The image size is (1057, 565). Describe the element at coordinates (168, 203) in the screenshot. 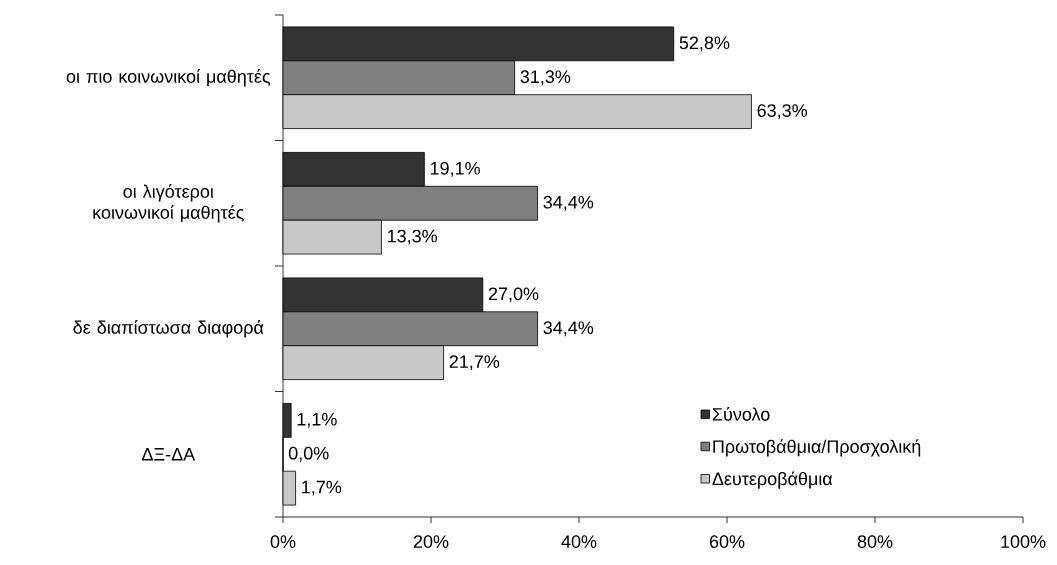

I see `y-tick-label: οι λιγότεροι κοινωνικοί μαθητές` at that location.